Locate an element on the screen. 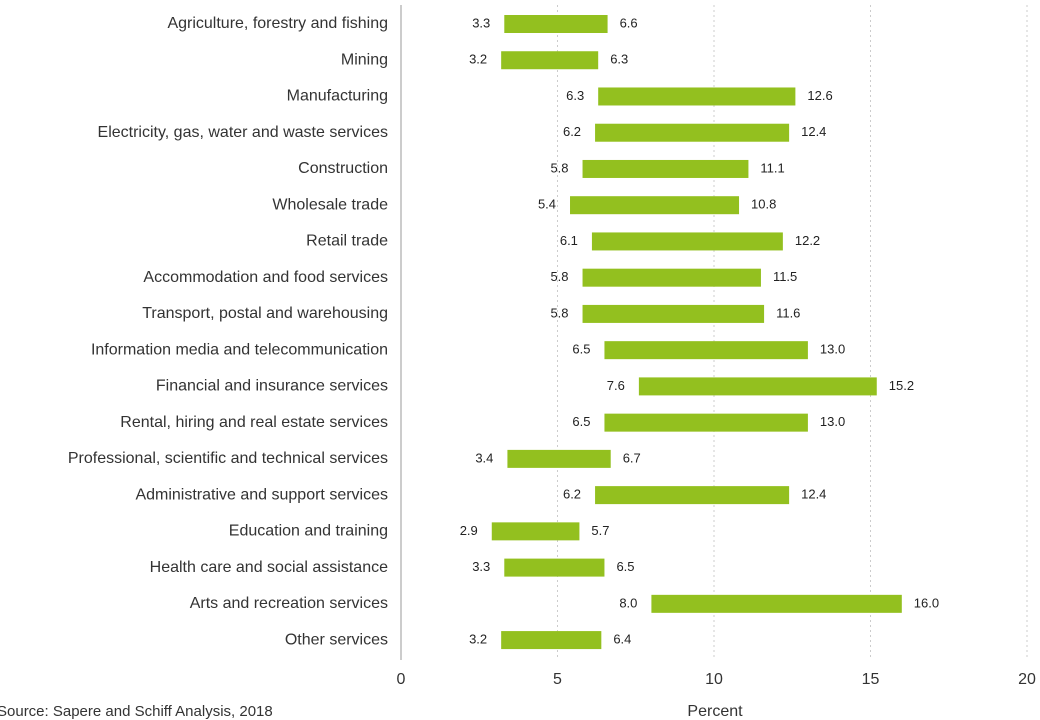 The width and height of the screenshot is (1040, 720). high-label: 11.1 is located at coordinates (772, 167).